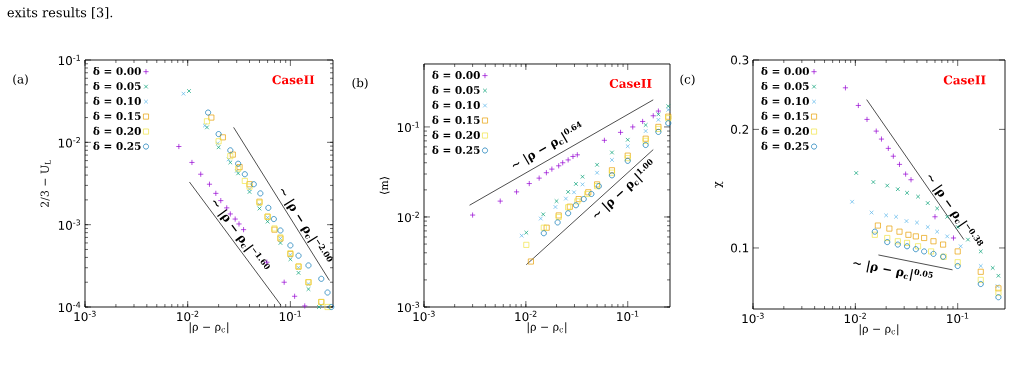  I want to click on y-axis-title: χ, so click(719, 184).